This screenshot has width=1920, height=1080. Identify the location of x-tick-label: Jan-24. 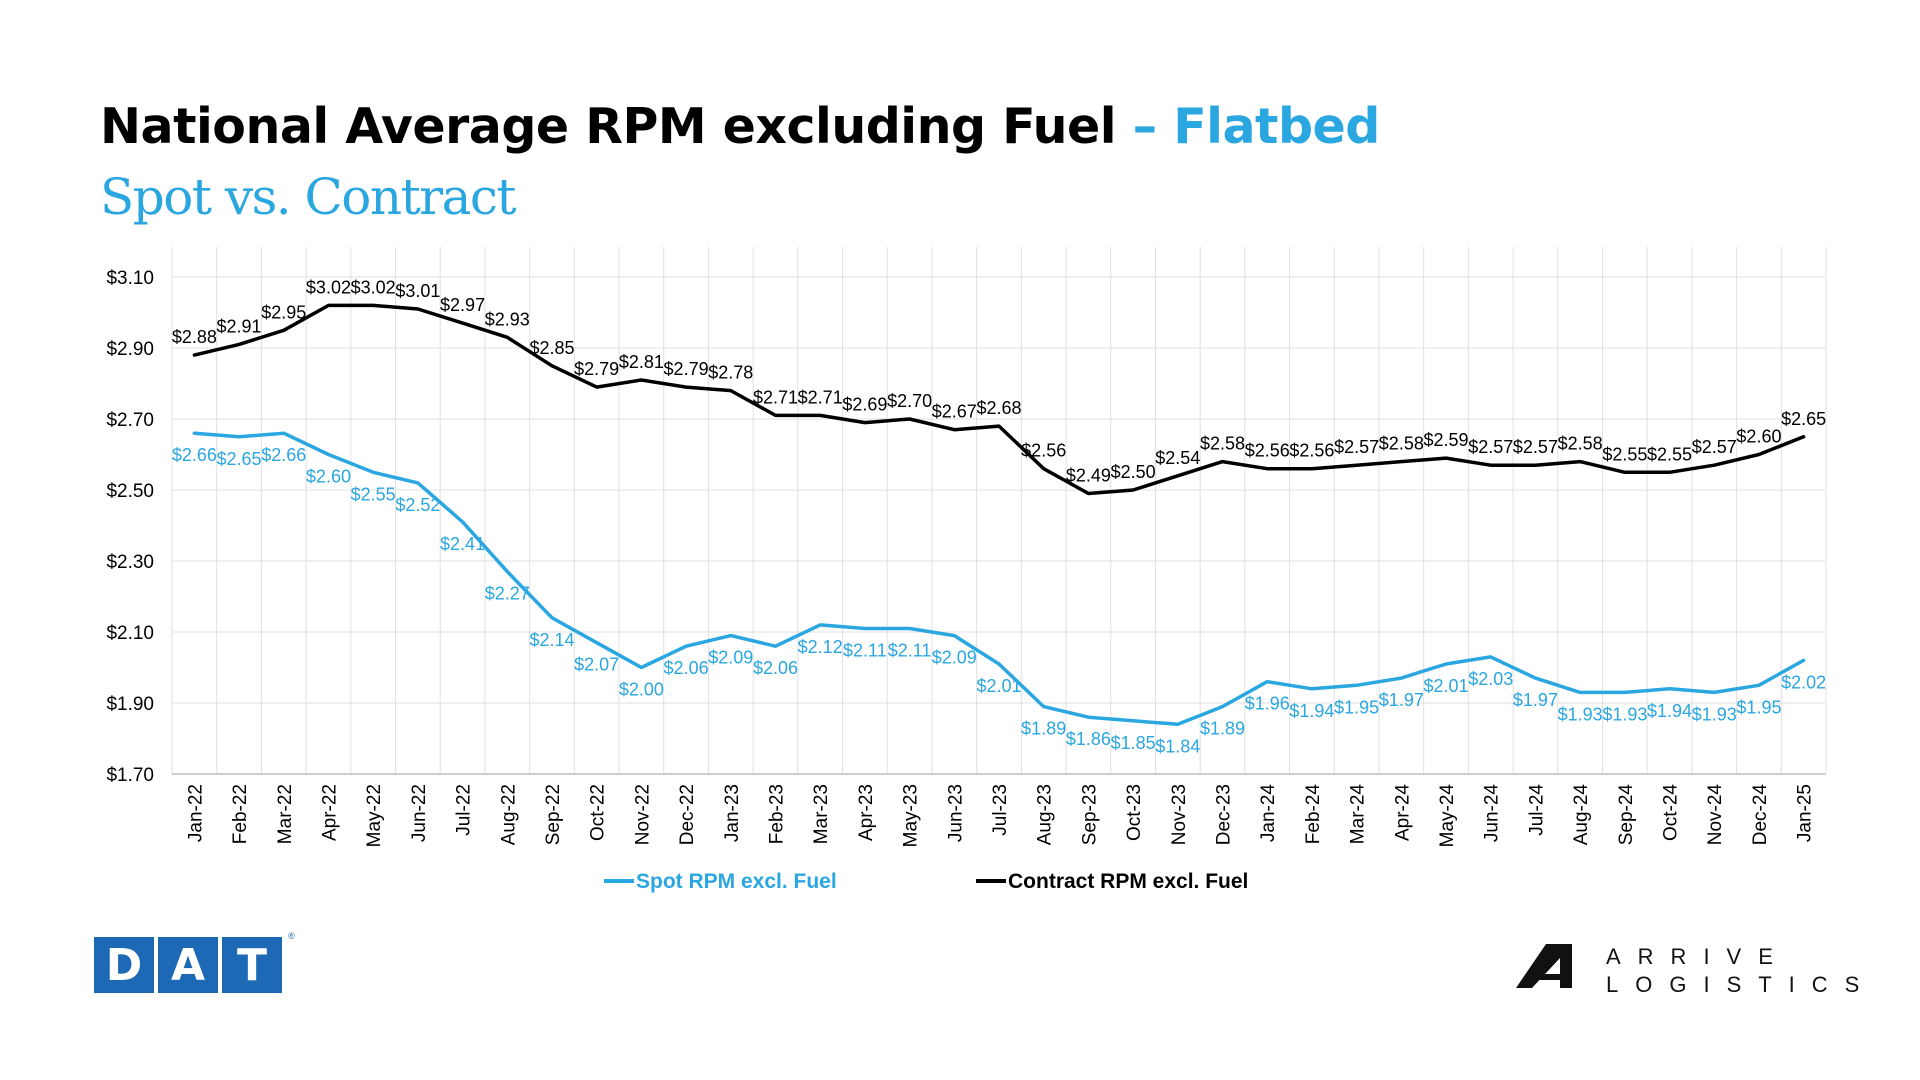
(1268, 813).